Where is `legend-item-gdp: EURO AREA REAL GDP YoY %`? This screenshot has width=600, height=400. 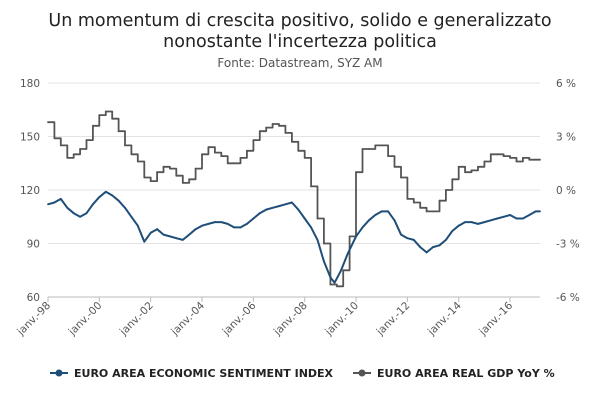 legend-item-gdp: EURO AREA REAL GDP YoY % is located at coordinates (454, 373).